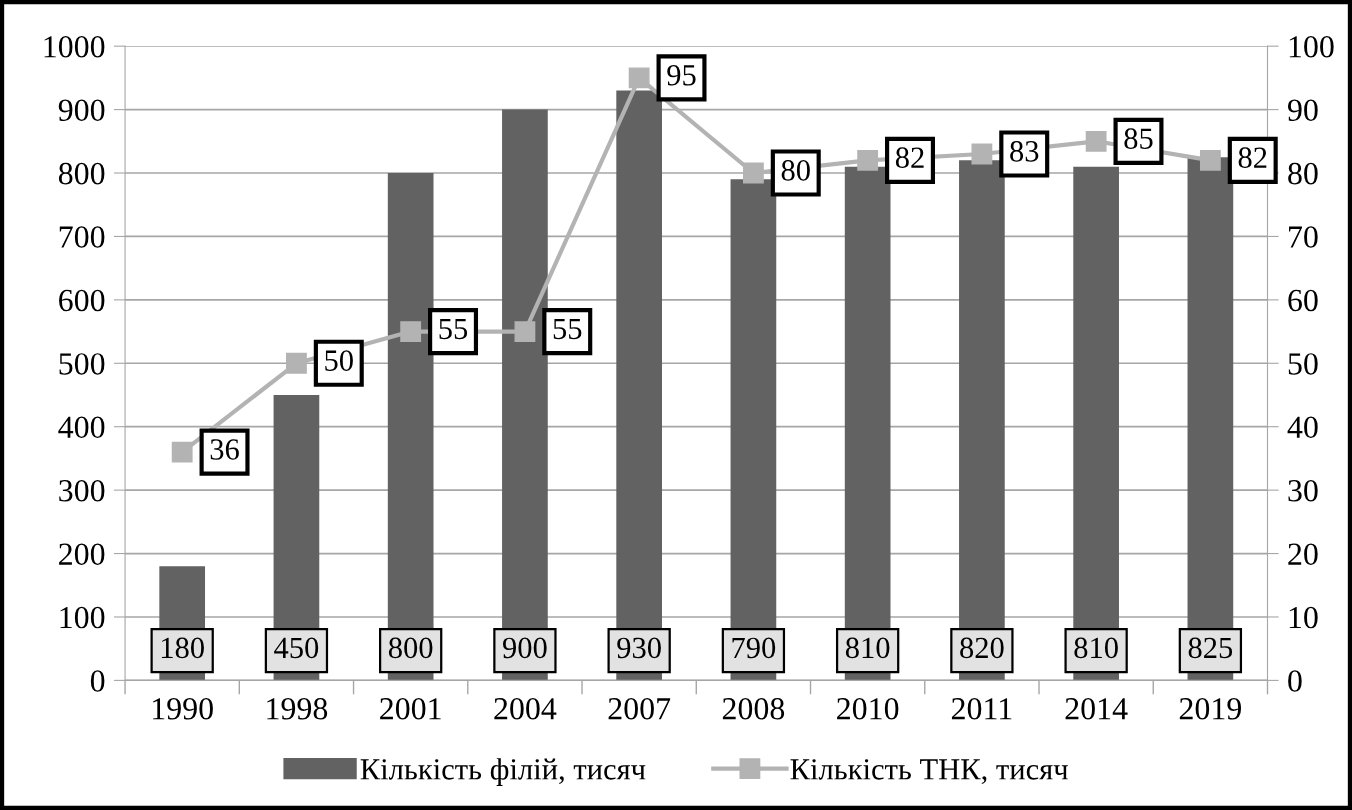 The height and width of the screenshot is (810, 1352). Describe the element at coordinates (410, 708) in the screenshot. I see `x-tick-label: 2001` at that location.